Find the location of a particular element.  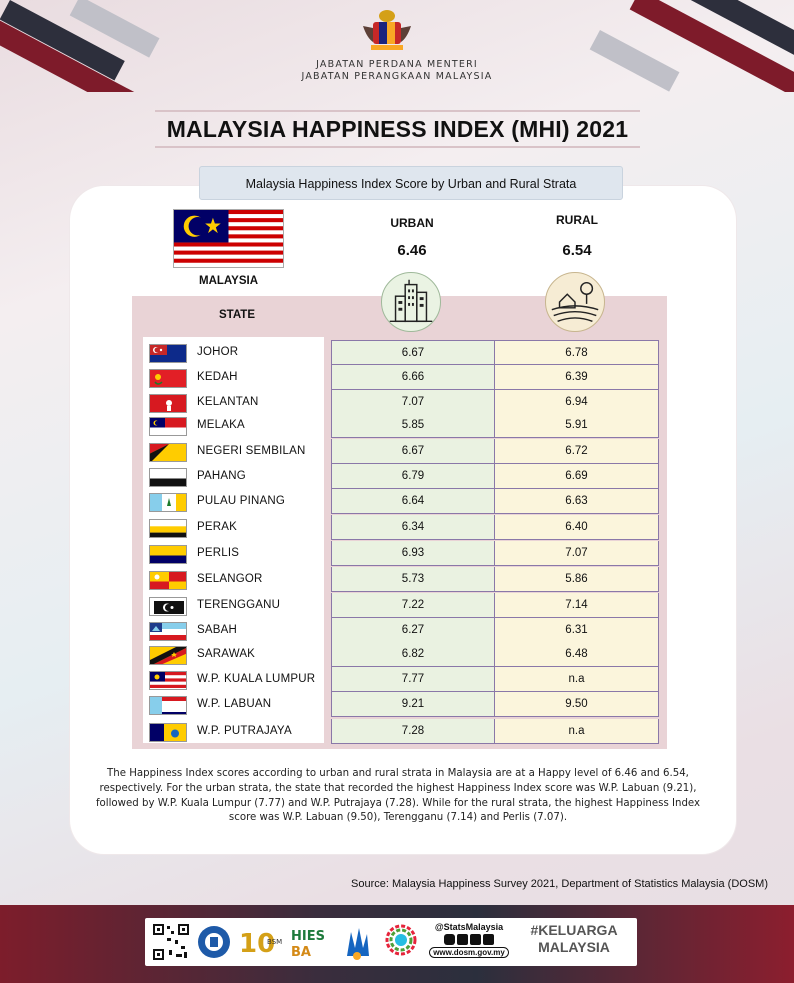

table-row: PAHANG 6.79 6.69 is located at coordinates (401, 476).